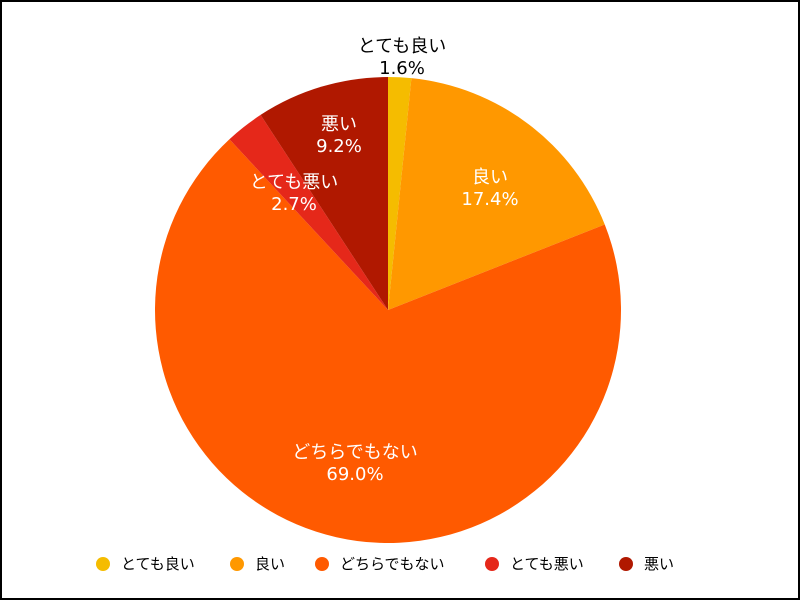 The width and height of the screenshot is (800, 600). I want to click on slice-label-value: 1.6%, so click(402, 68).